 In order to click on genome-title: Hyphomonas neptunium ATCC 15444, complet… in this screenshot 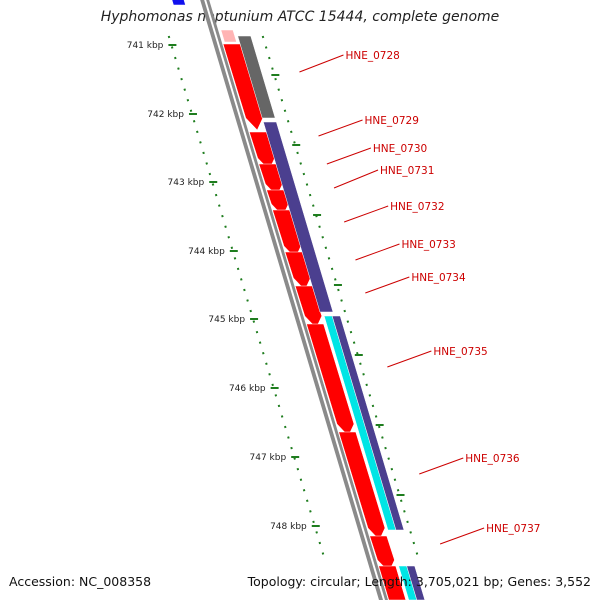, I will do `click(300, 17)`.